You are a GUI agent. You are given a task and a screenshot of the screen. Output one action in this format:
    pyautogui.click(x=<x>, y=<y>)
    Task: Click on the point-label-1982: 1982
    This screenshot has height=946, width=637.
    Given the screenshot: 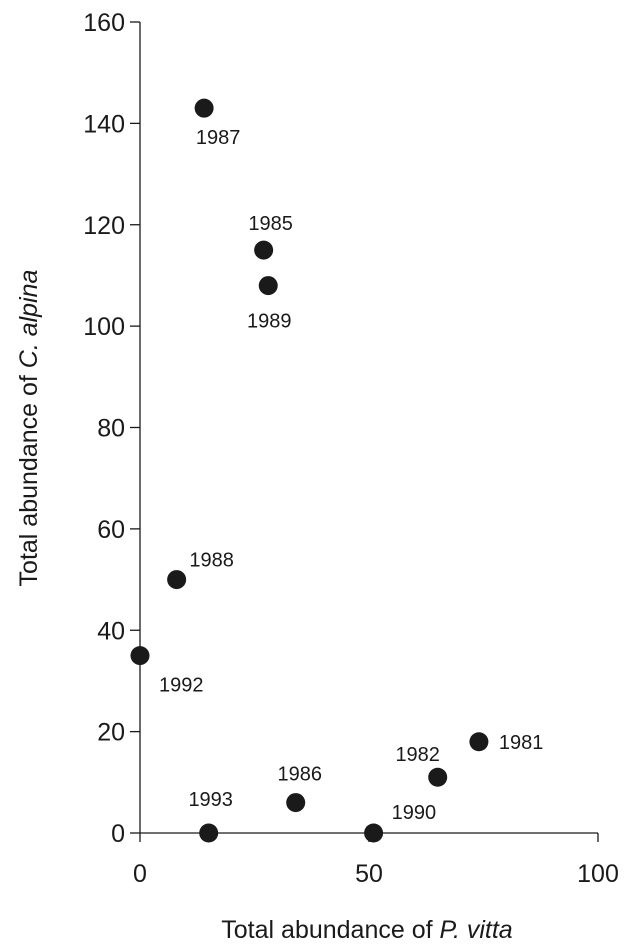 What is the action you would take?
    pyautogui.click(x=417, y=755)
    